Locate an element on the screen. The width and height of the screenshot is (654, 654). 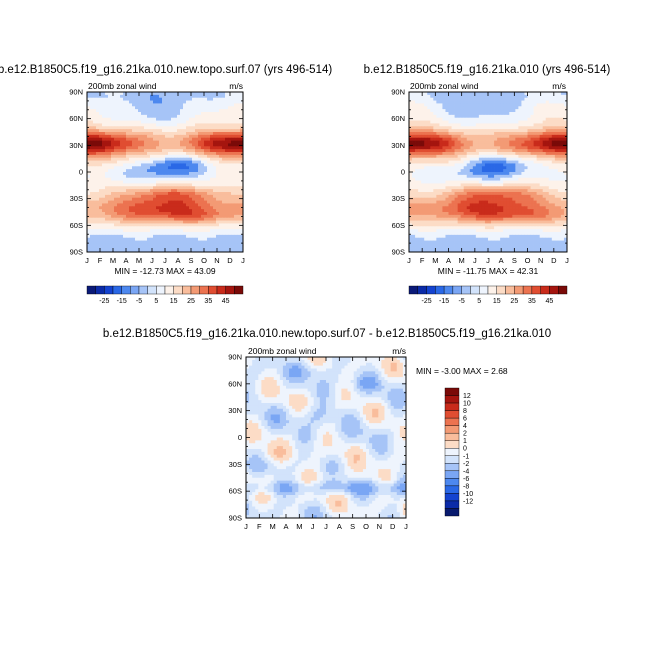
colorbar-swatch is located at coordinates (143, 290).